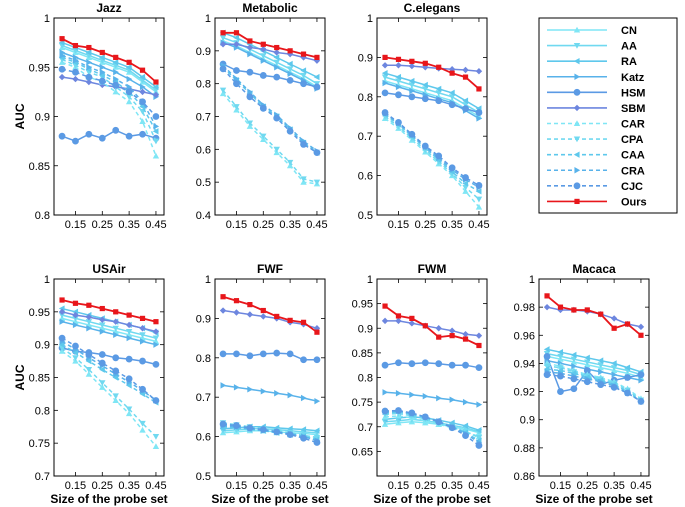  What do you see at coordinates (594, 269) in the screenshot?
I see `chart-title: Macaca` at bounding box center [594, 269].